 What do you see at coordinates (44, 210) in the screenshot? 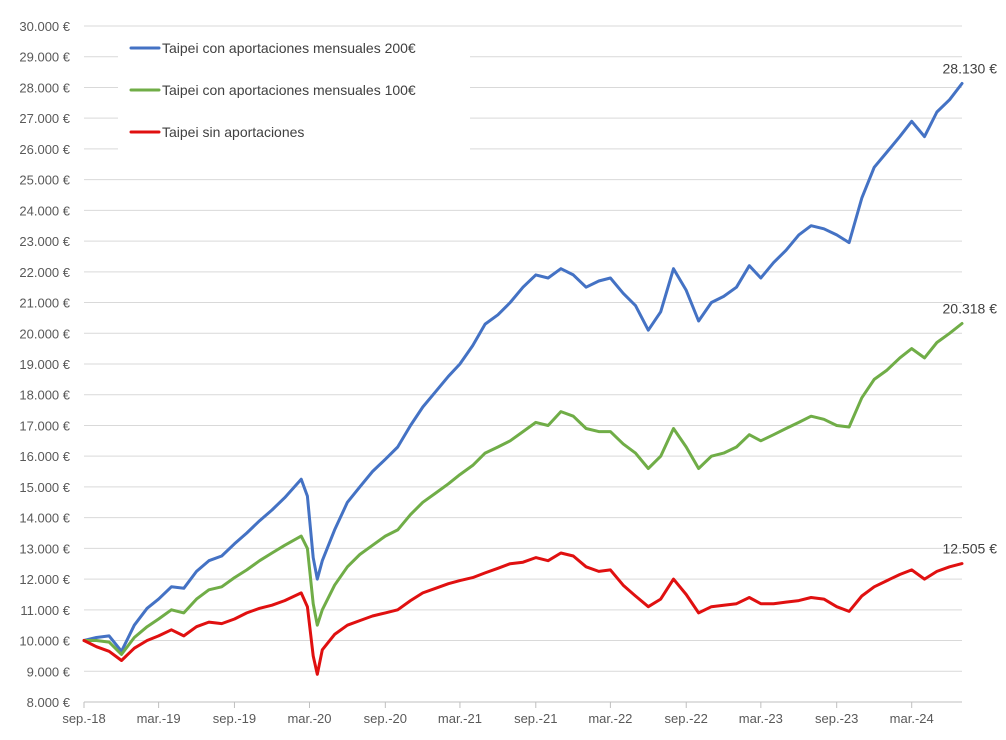
I see `y-tick-label: 24.000 €` at bounding box center [44, 210].